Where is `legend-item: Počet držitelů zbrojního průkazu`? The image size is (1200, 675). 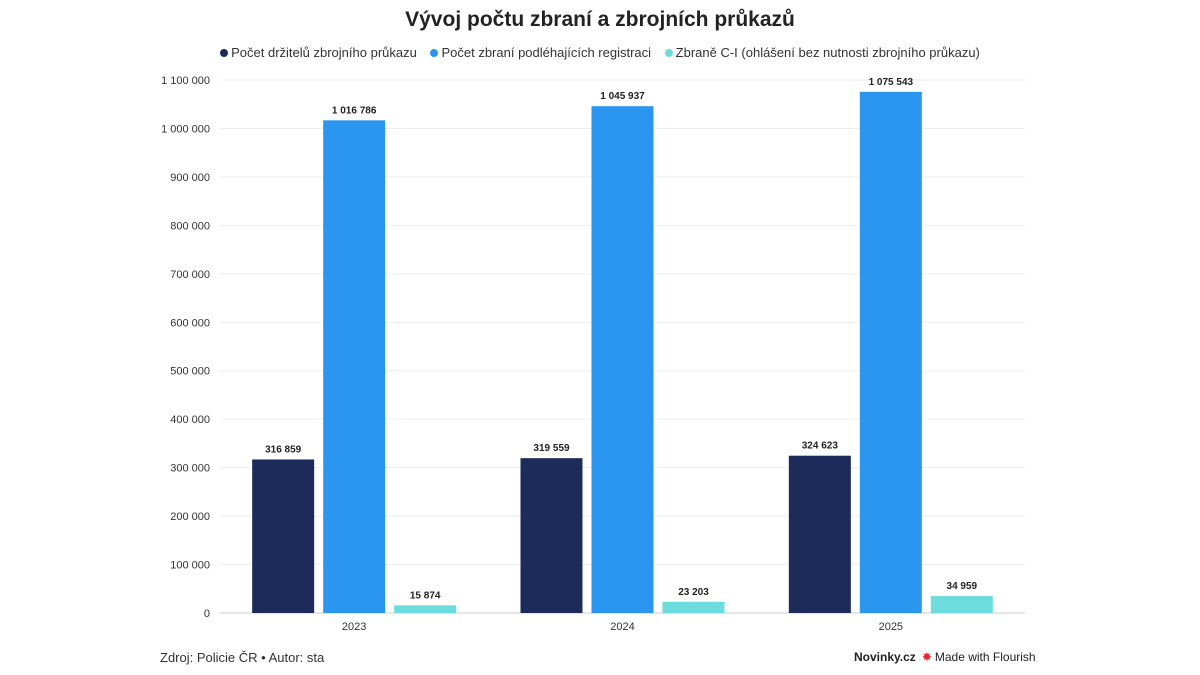
legend-item: Počet držitelů zbrojního průkazu is located at coordinates (318, 52).